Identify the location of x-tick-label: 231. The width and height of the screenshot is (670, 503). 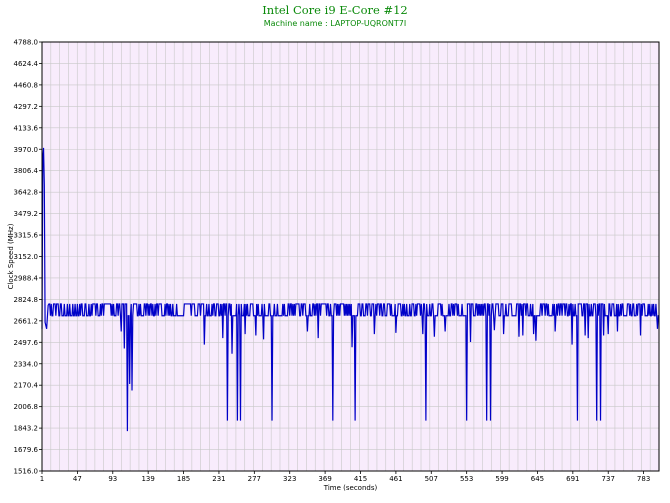
(218, 479).